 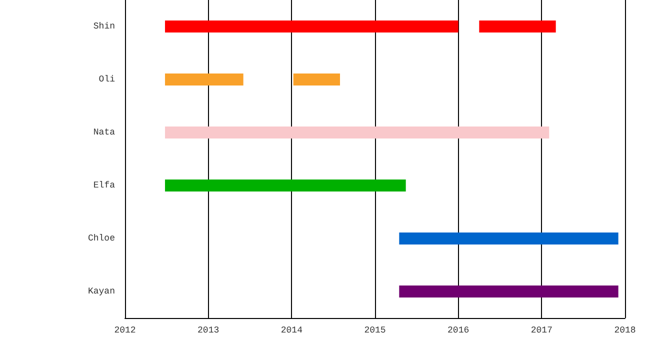 I want to click on x-tick-label: 2015, so click(x=375, y=331).